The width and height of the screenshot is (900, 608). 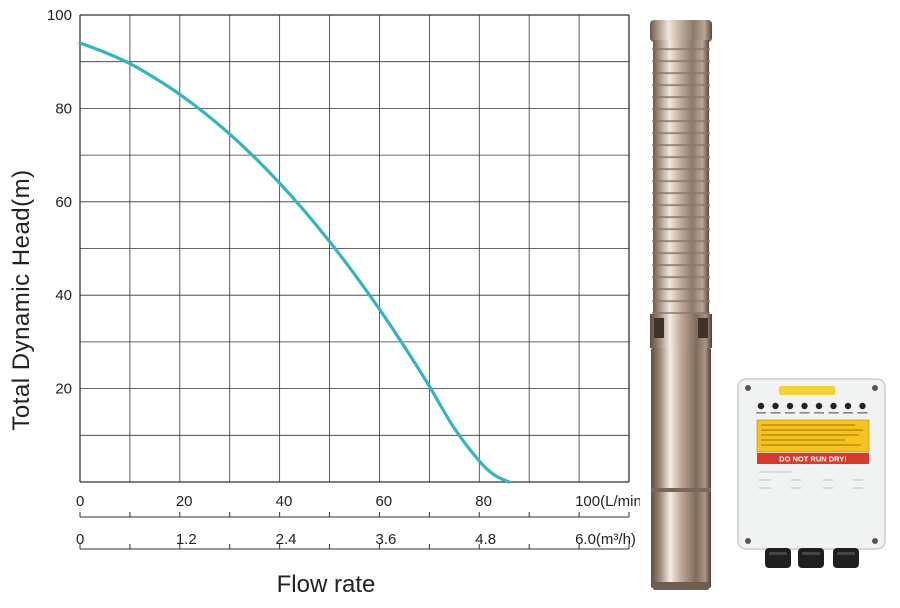 What do you see at coordinates (875, 541) in the screenshot?
I see `controller-screw-br` at bounding box center [875, 541].